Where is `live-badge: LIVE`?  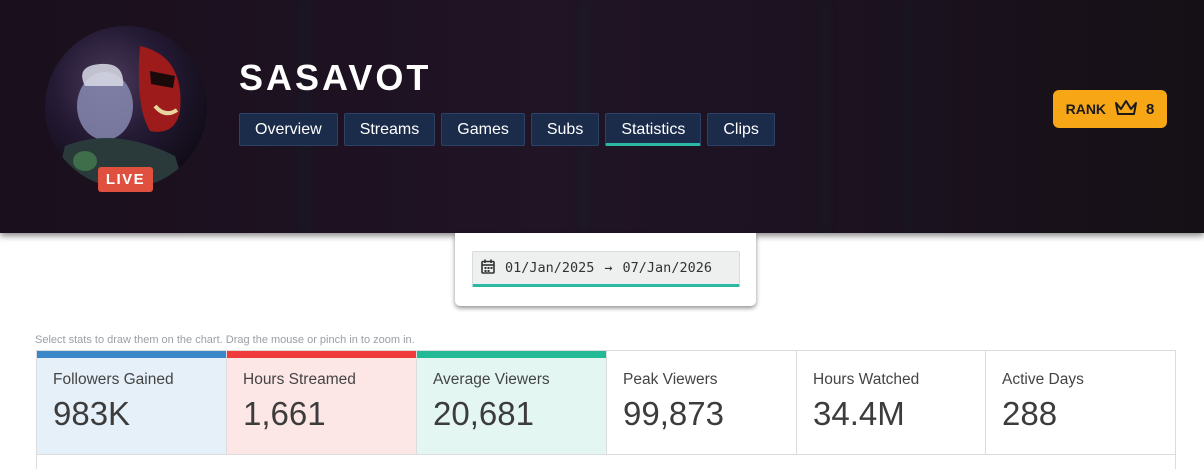 live-badge: LIVE is located at coordinates (125, 179).